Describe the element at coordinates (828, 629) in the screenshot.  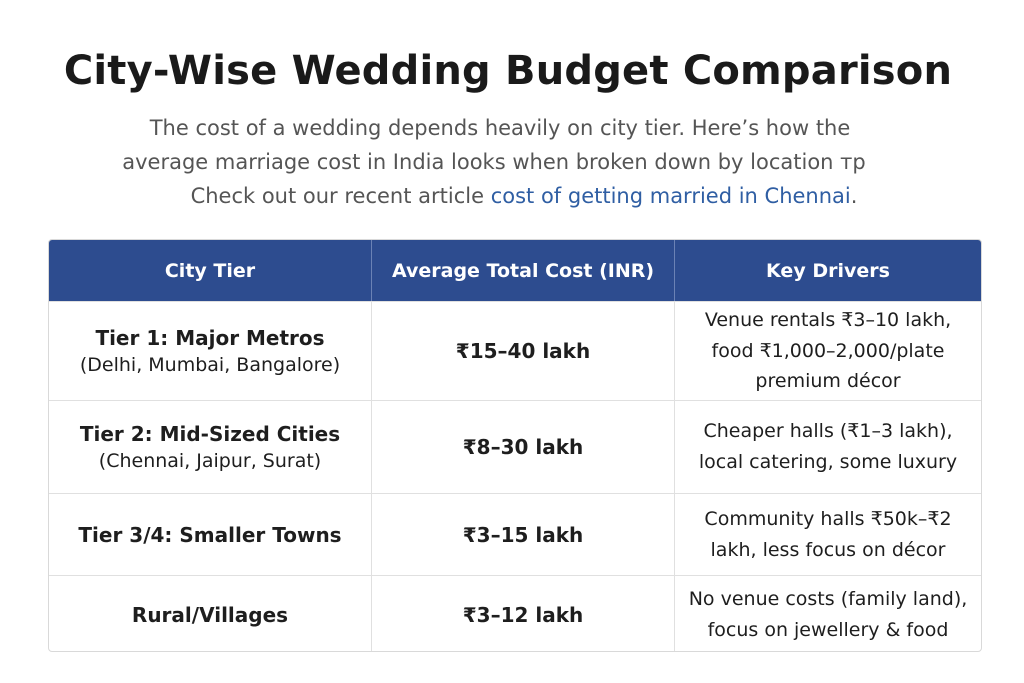
I see `drivers-line: focus on jewellery & food` at that location.